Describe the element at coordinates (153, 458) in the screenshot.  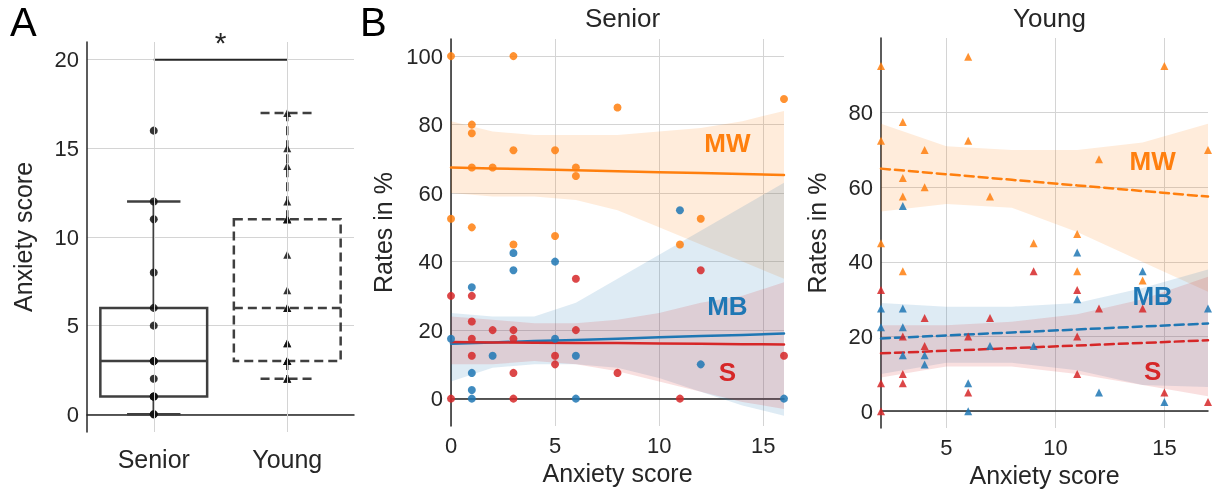
I see `x-tick-label: Senior` at that location.